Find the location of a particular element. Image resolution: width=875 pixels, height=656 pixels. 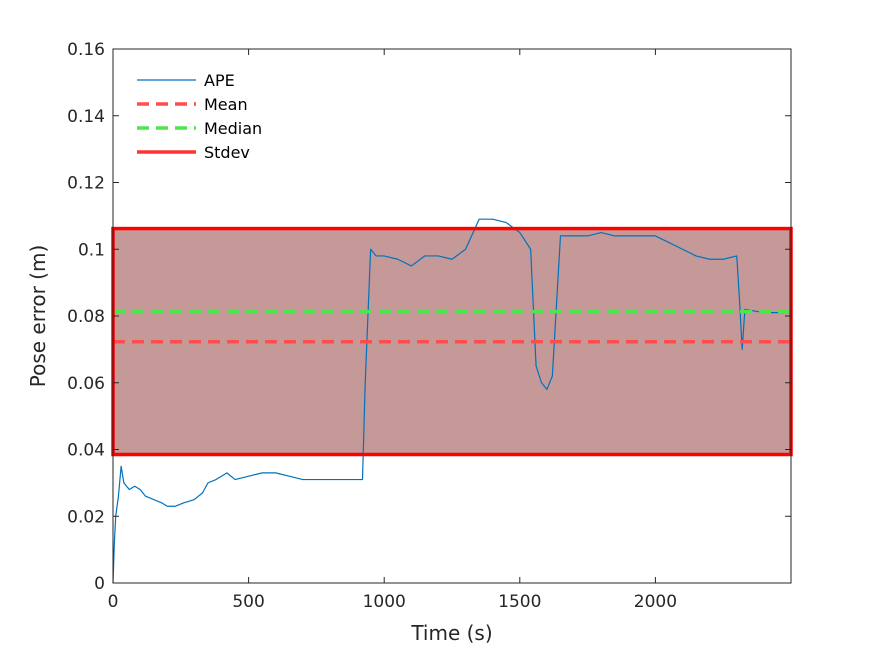

y-tick-label: 0.08 is located at coordinates (86, 317).